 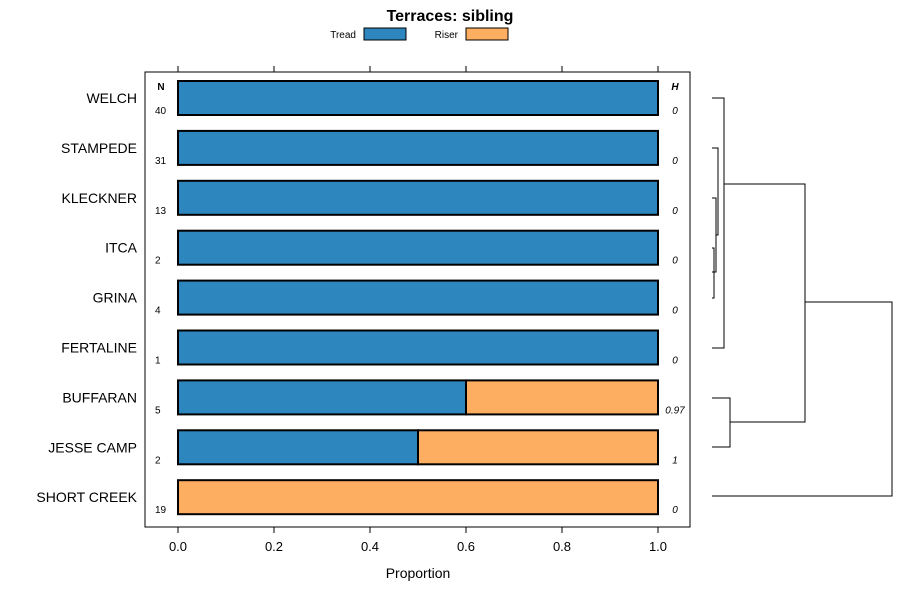 What do you see at coordinates (298, 447) in the screenshot?
I see `bar-jesse-camp-tread` at bounding box center [298, 447].